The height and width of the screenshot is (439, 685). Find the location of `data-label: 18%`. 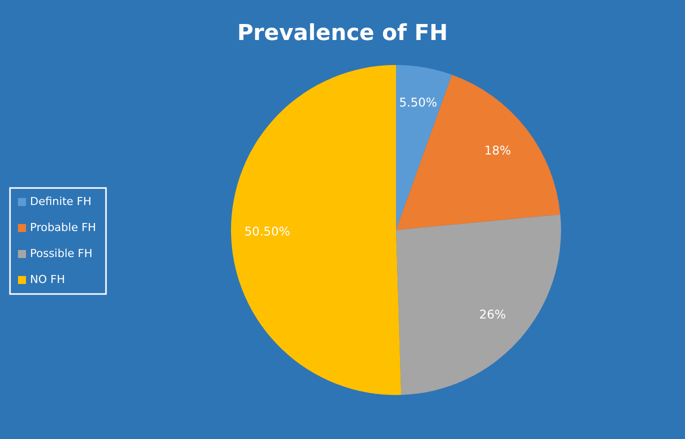

data-label: 18% is located at coordinates (498, 150).